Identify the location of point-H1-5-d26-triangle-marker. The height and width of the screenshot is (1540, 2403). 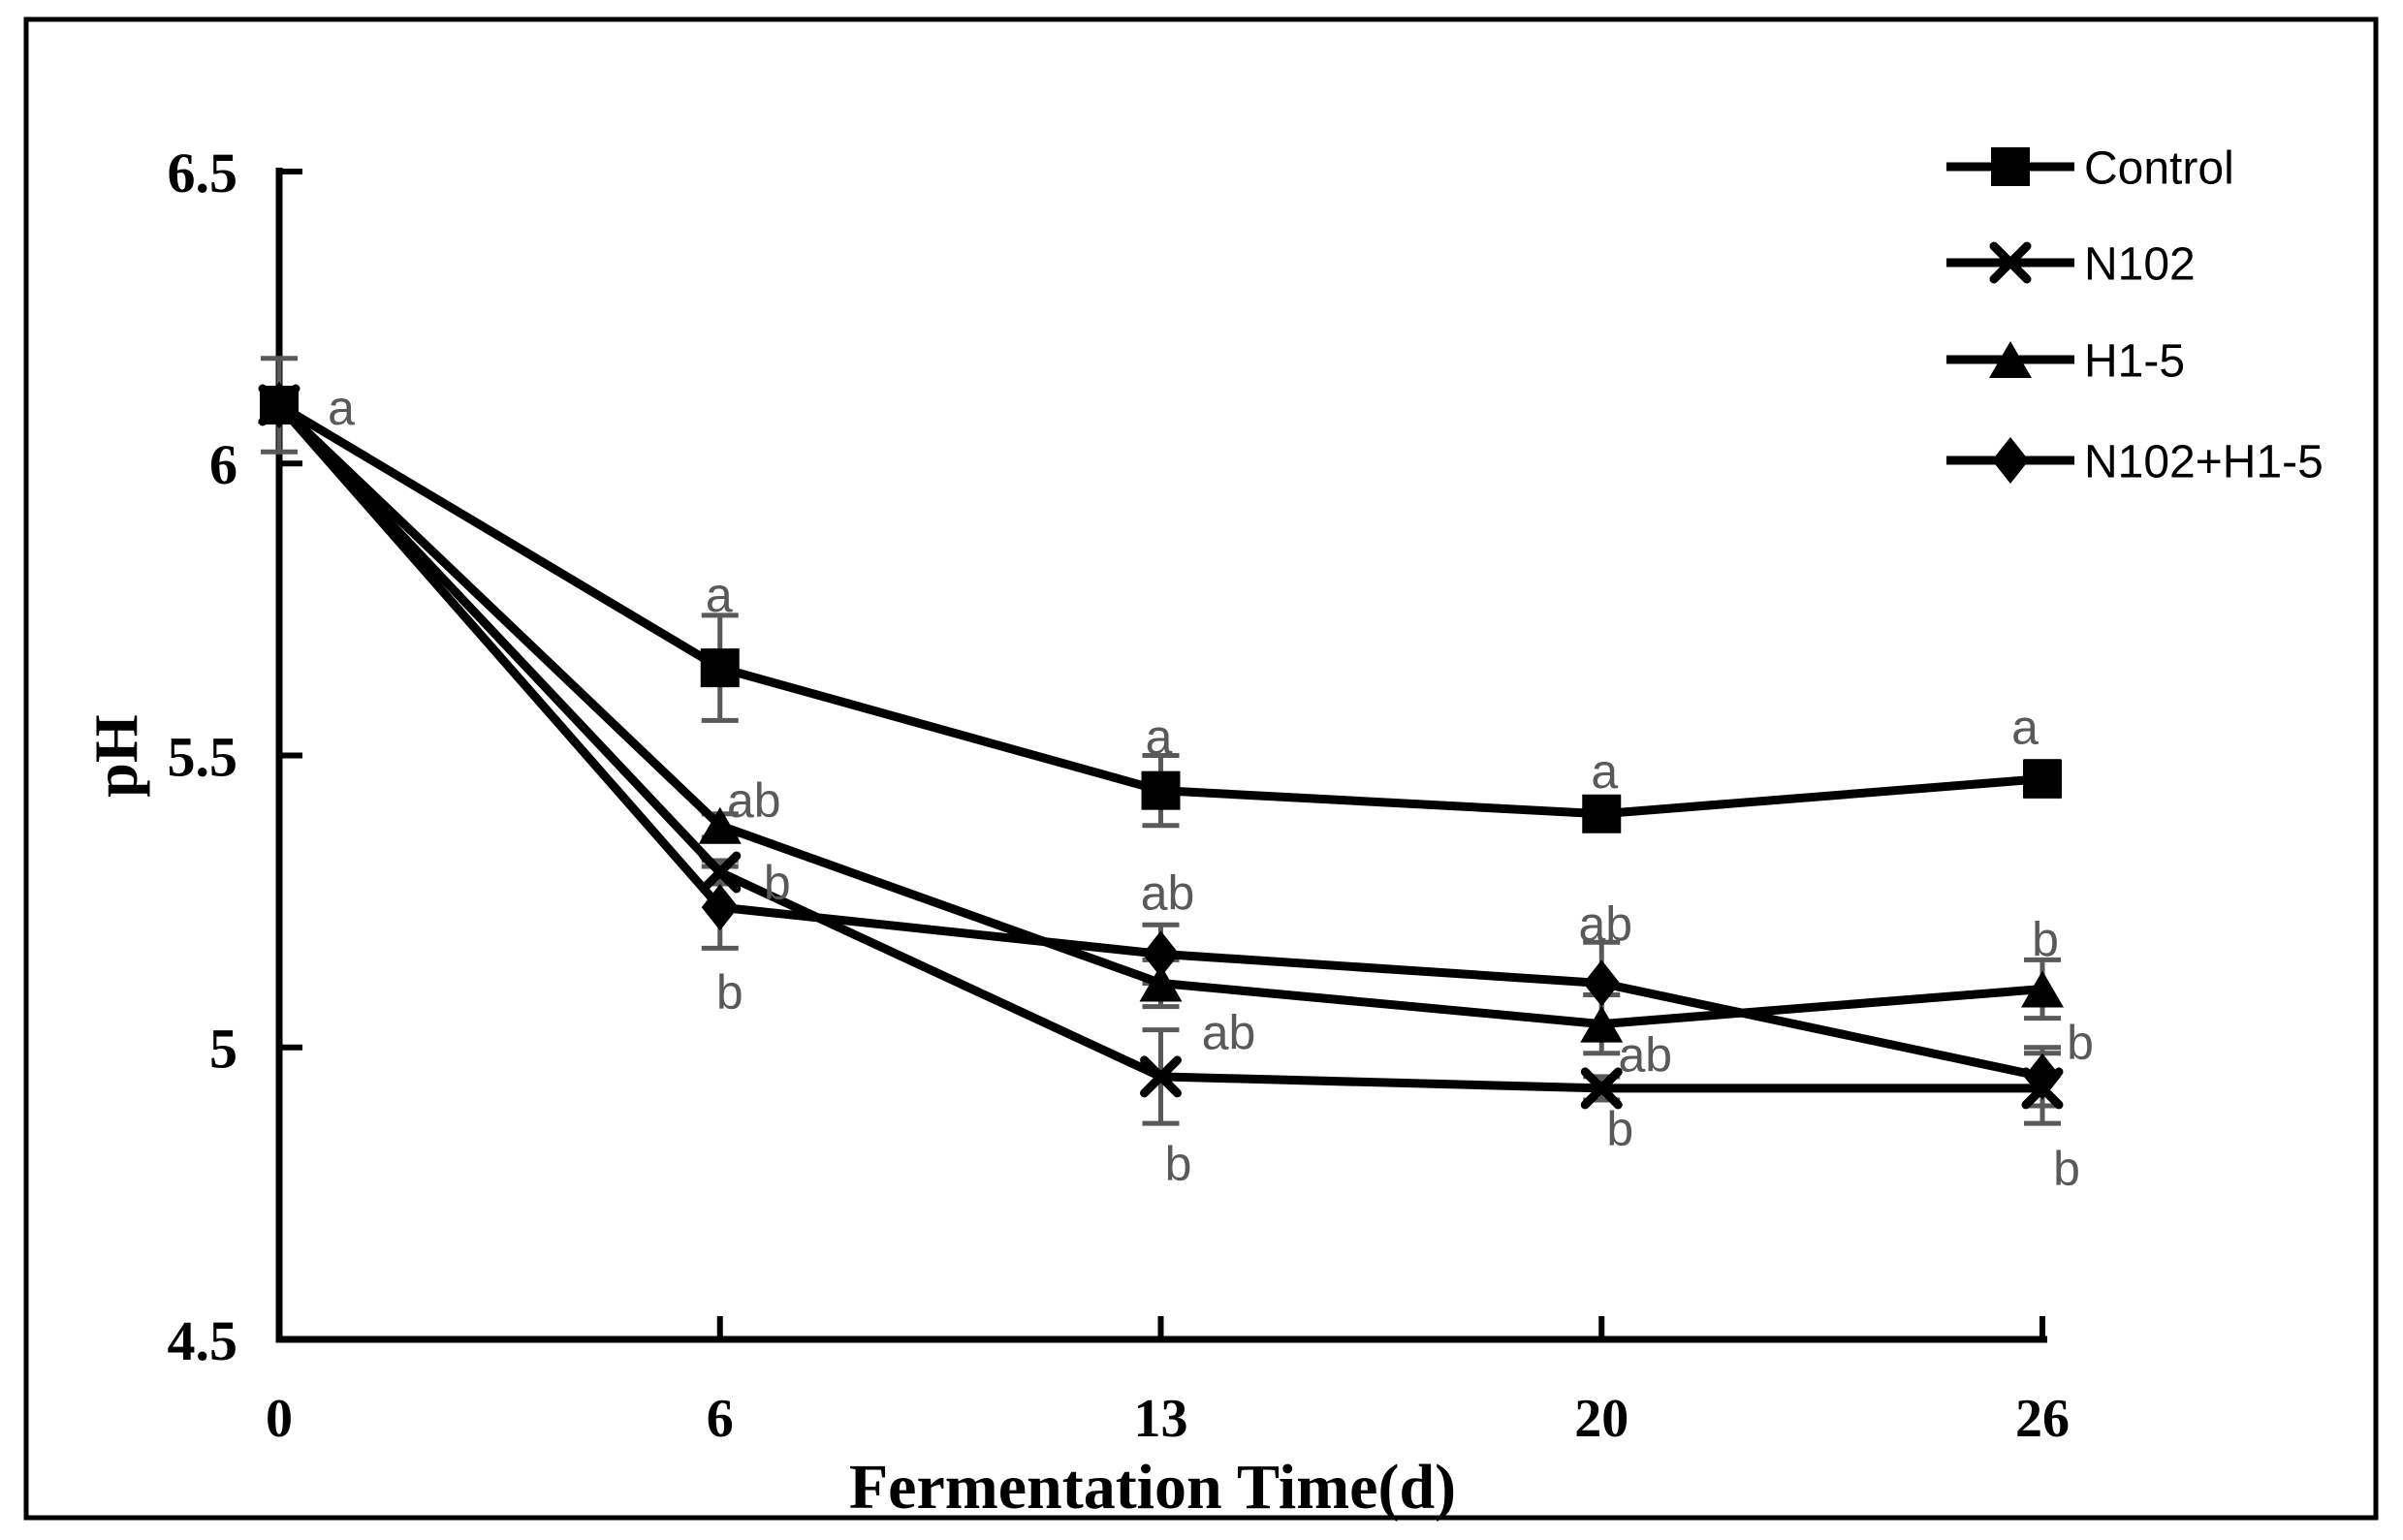
(2042, 989).